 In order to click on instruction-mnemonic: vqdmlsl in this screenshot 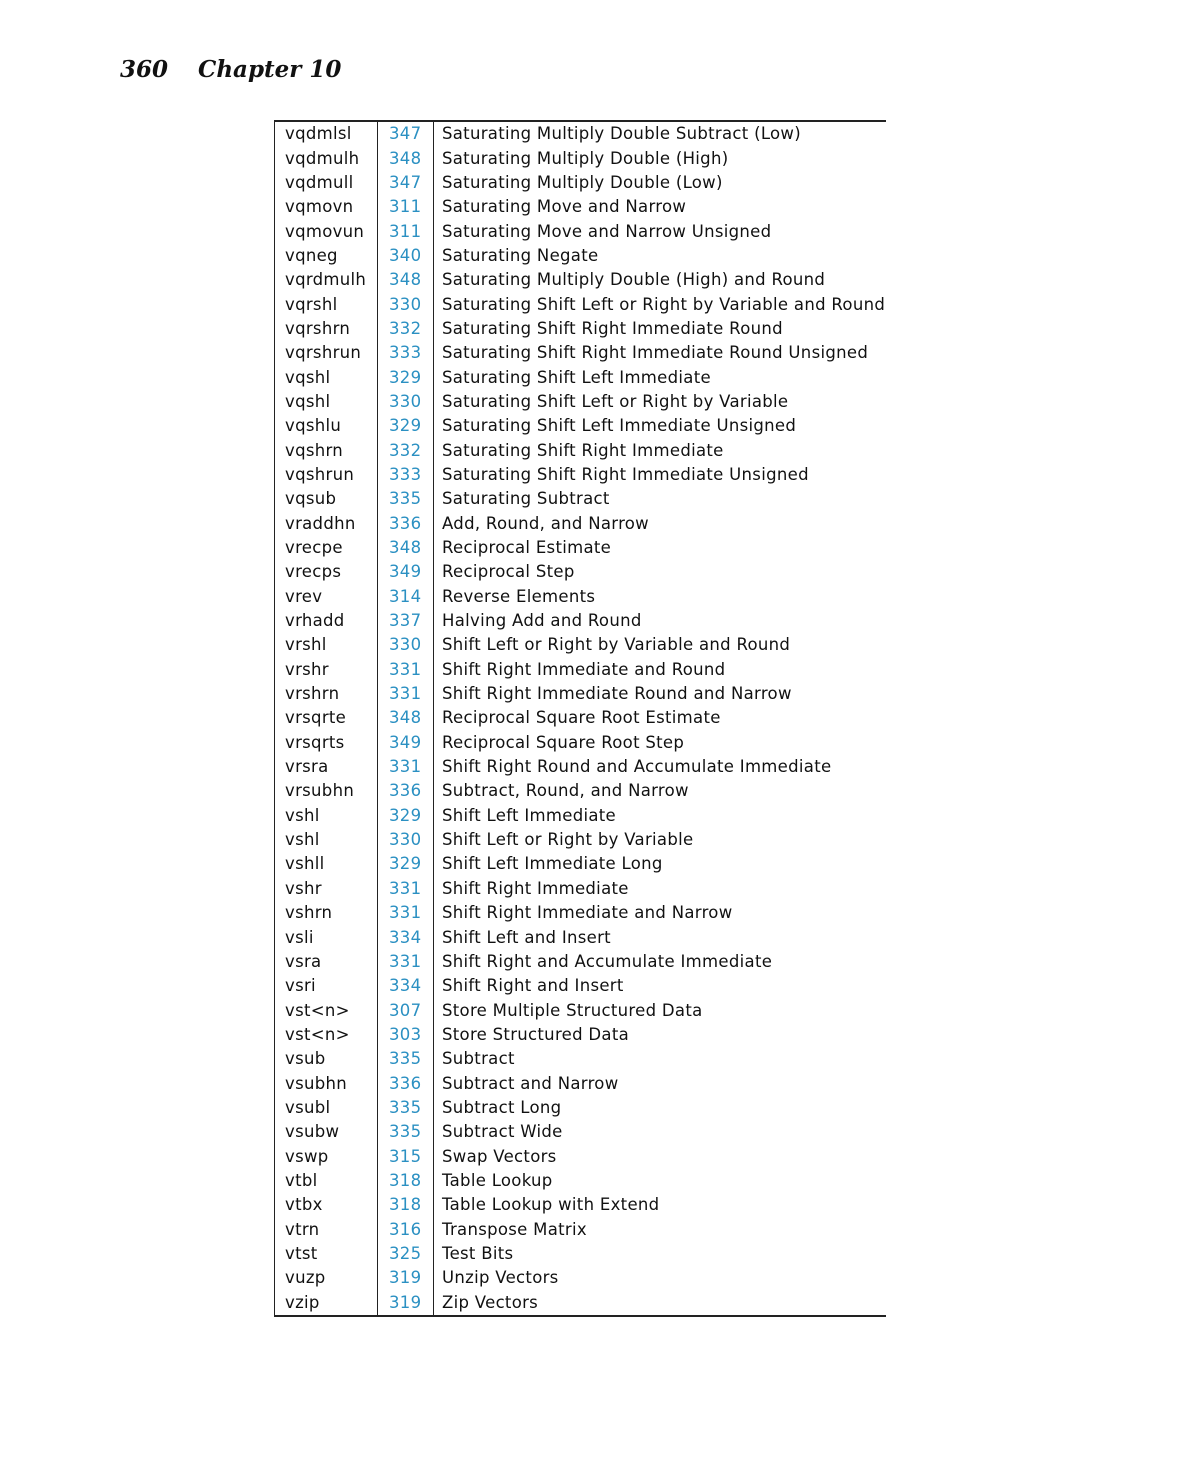, I will do `click(326, 134)`.